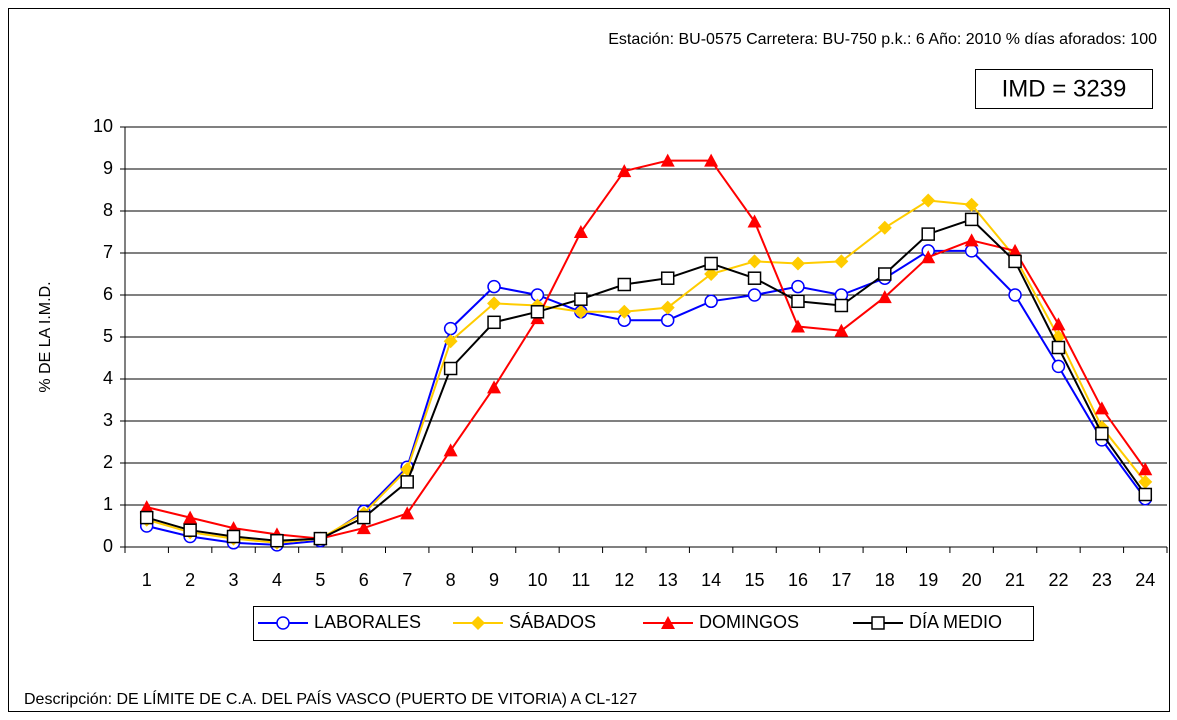 The height and width of the screenshot is (720, 1177). Describe the element at coordinates (552, 622) in the screenshot. I see `legend-label: SÁBADOS` at that location.